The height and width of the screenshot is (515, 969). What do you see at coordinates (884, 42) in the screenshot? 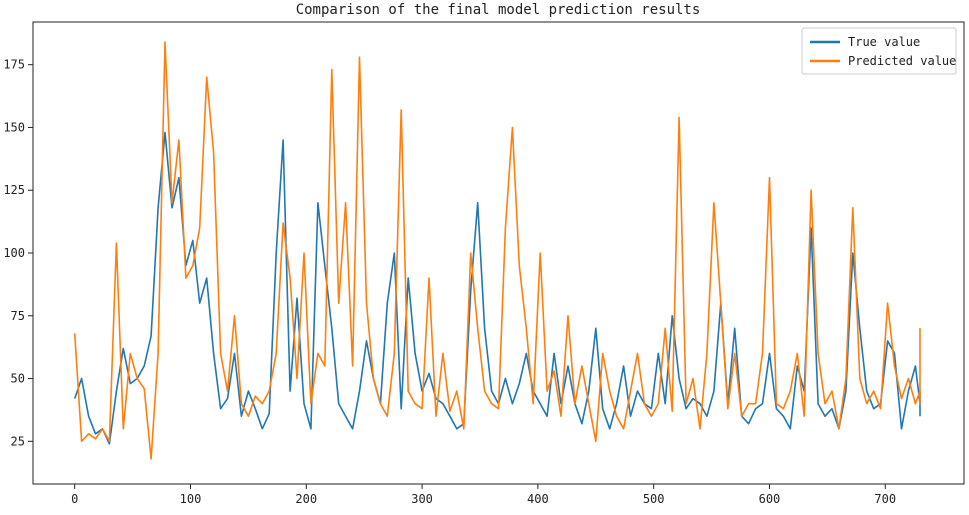
I see `legend-label-true-value: True value` at bounding box center [884, 42].